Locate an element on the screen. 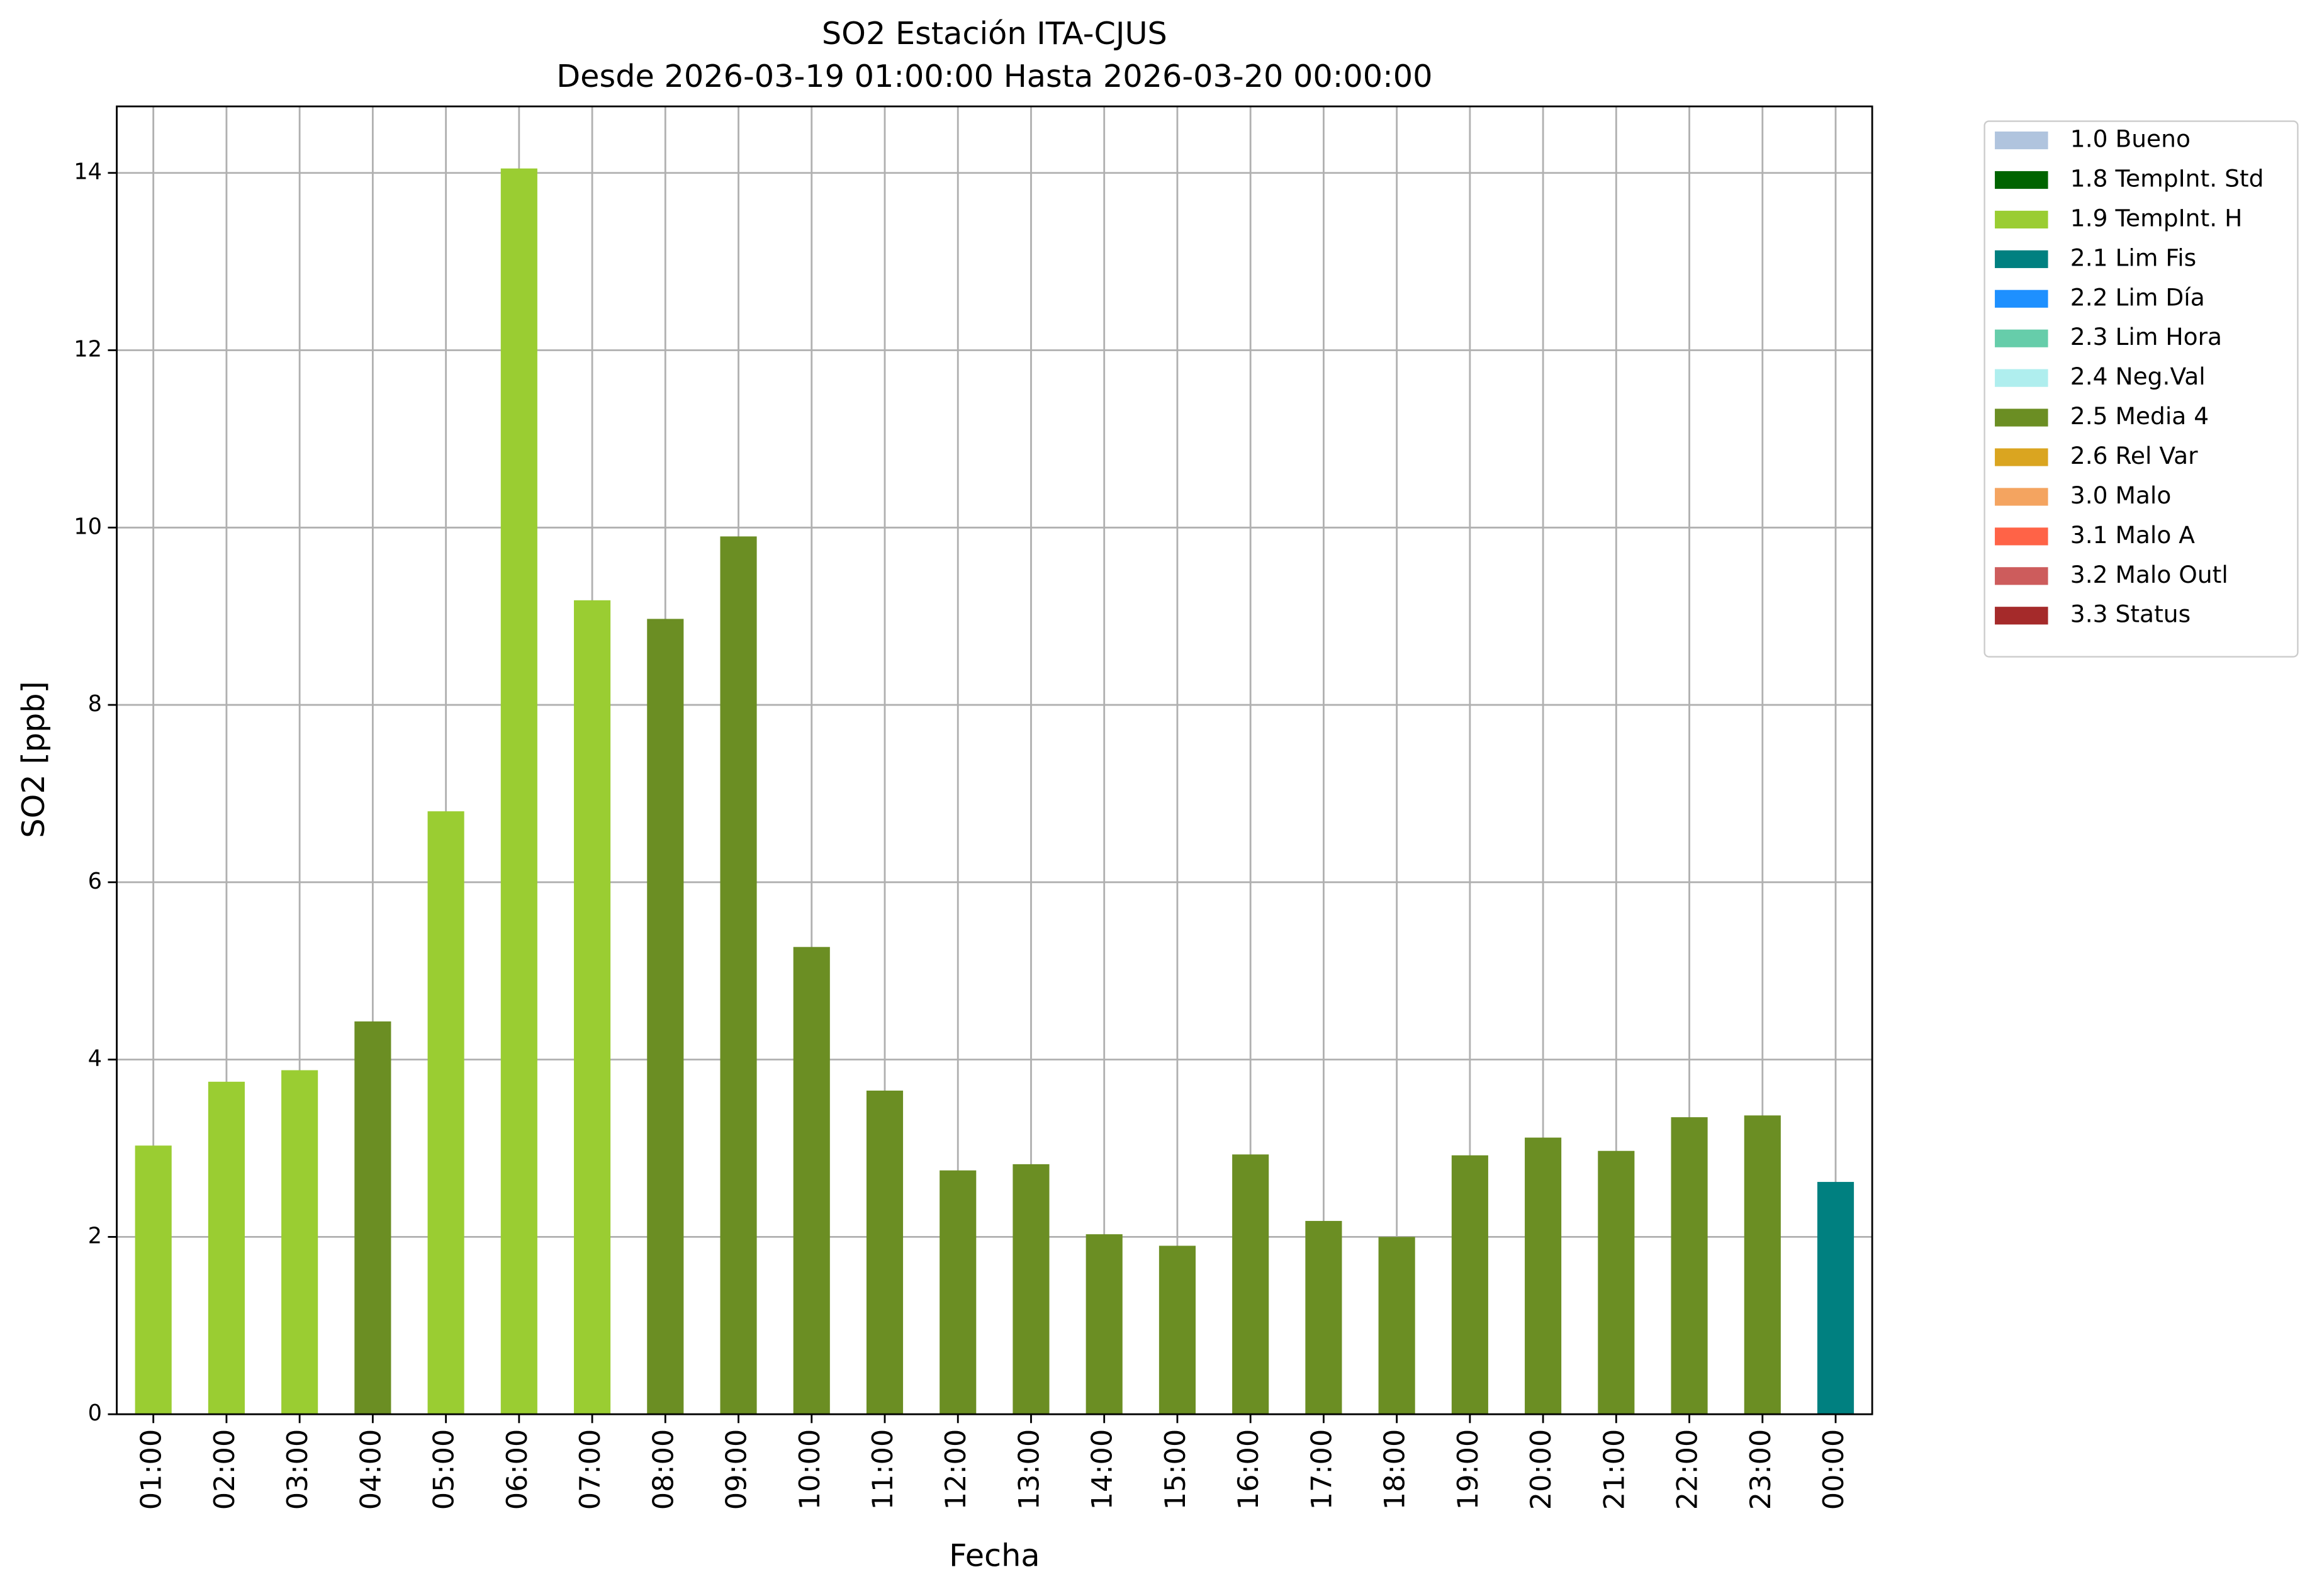 Image resolution: width=2317 pixels, height=1596 pixels. legend-label: 1.8 TempInt. Std is located at coordinates (2167, 179).